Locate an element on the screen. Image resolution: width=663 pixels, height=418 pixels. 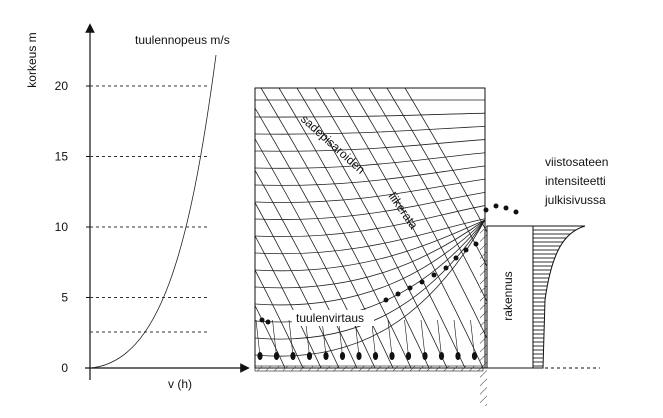
intensity-label: intensiteetti is located at coordinates (575, 181).